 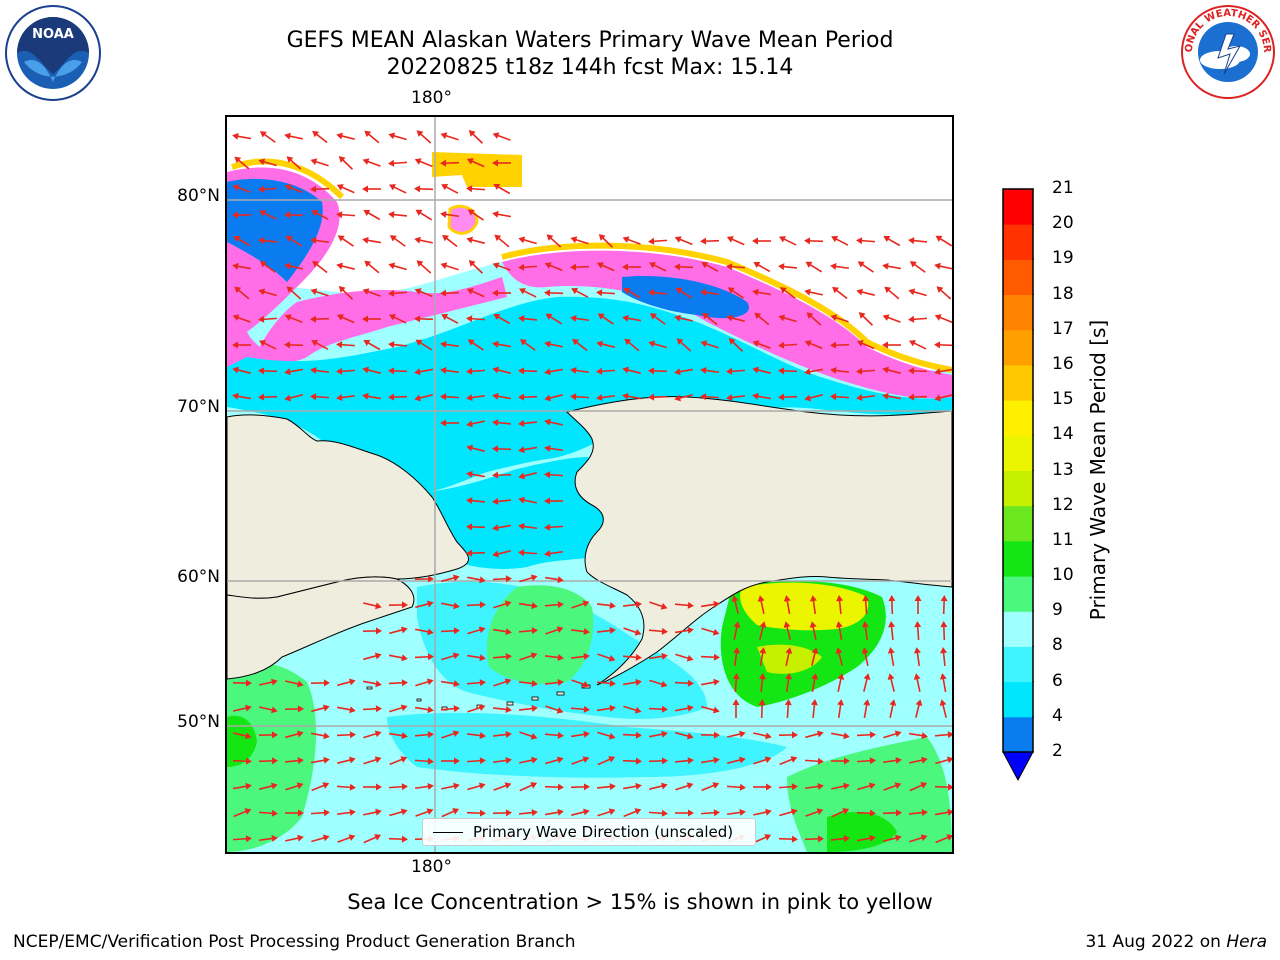 What do you see at coordinates (1063, 293) in the screenshot?
I see `colorbar-tick-label: 18` at bounding box center [1063, 293].